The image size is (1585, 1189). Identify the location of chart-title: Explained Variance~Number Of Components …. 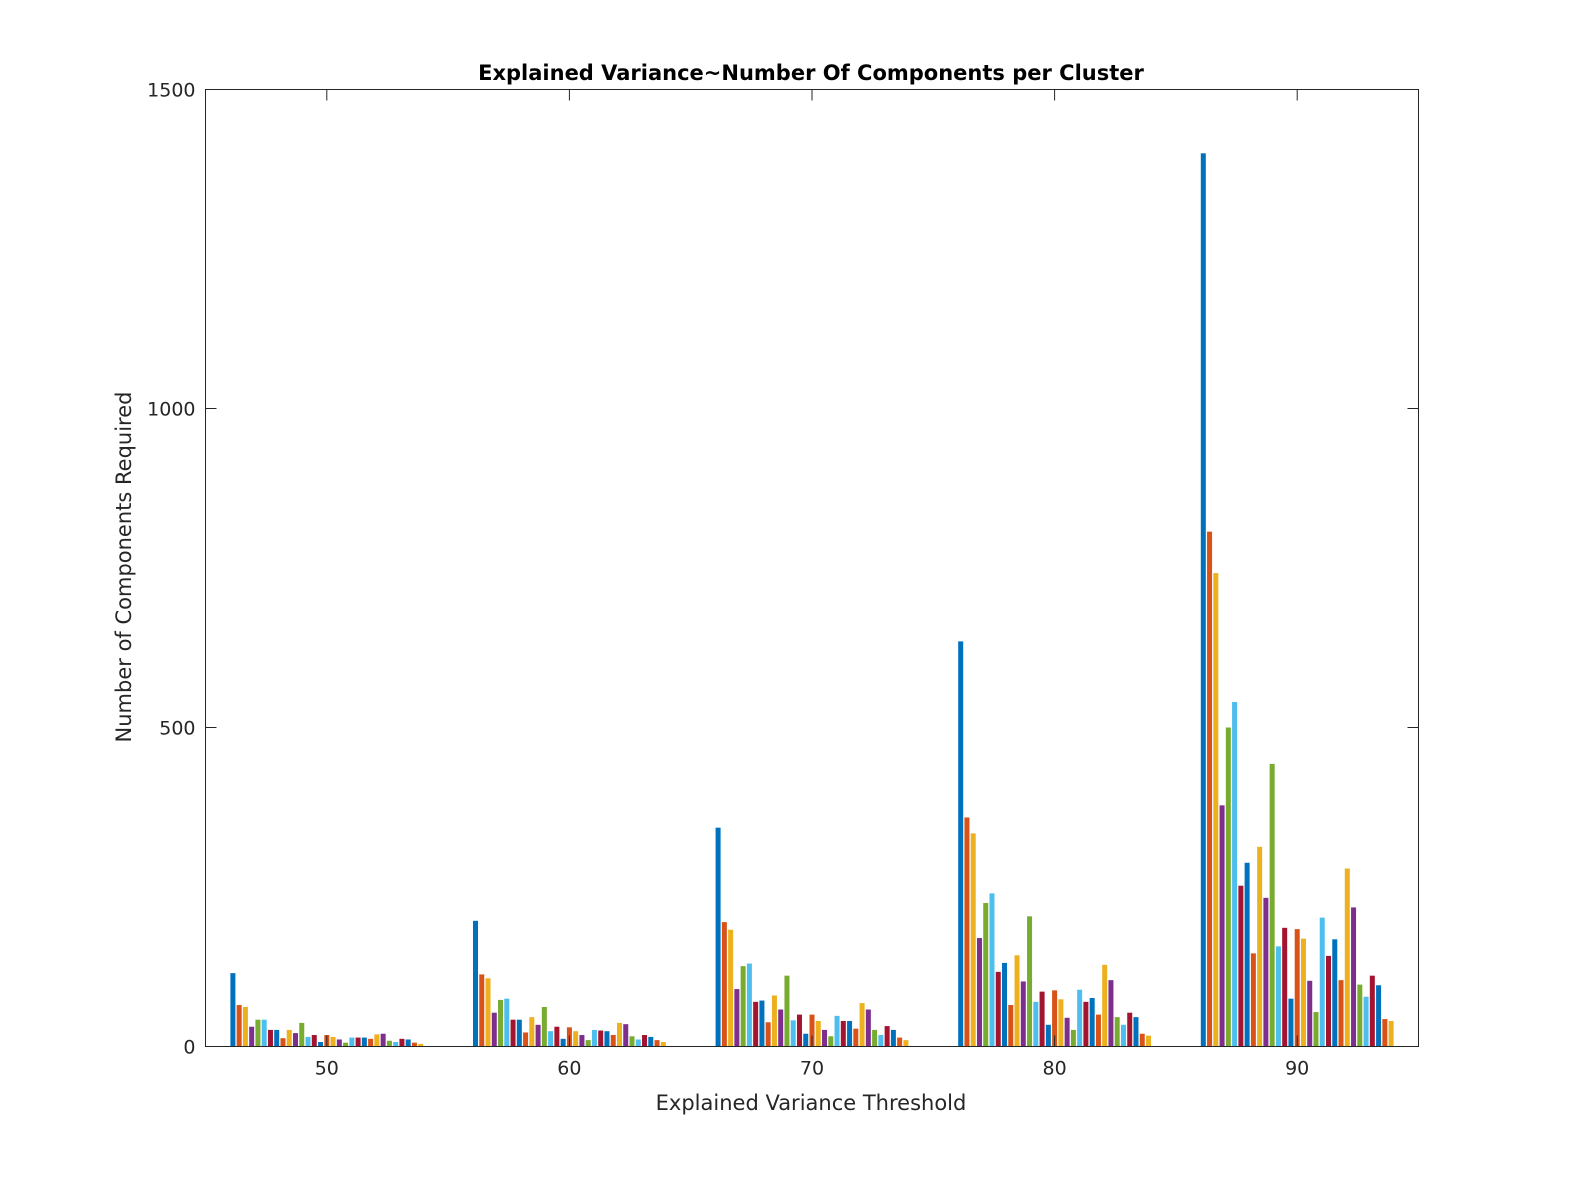
(811, 73).